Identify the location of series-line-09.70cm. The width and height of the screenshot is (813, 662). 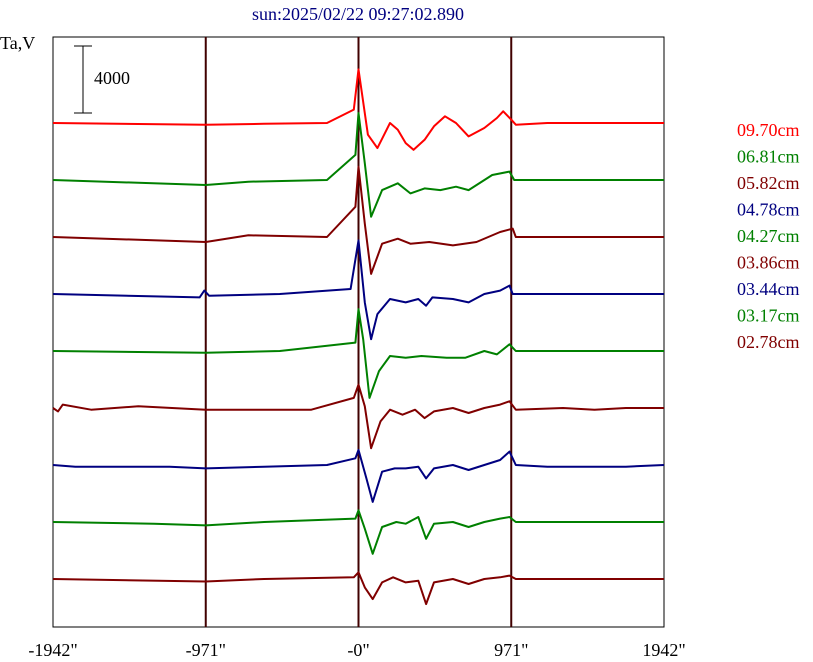
(358, 109).